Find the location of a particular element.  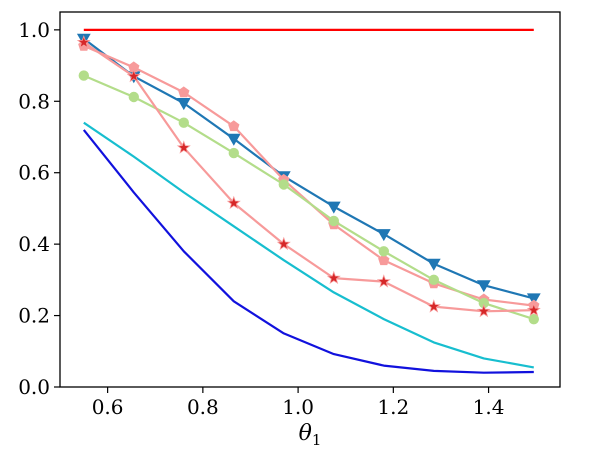

y-tick-label: 0.6 is located at coordinates (34, 173).